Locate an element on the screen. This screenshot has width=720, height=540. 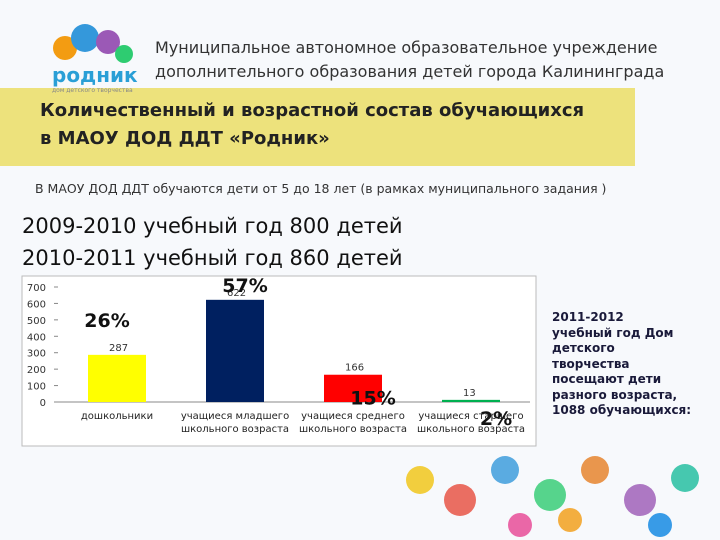
y-tick-label: 0 is located at coordinates (43, 403).